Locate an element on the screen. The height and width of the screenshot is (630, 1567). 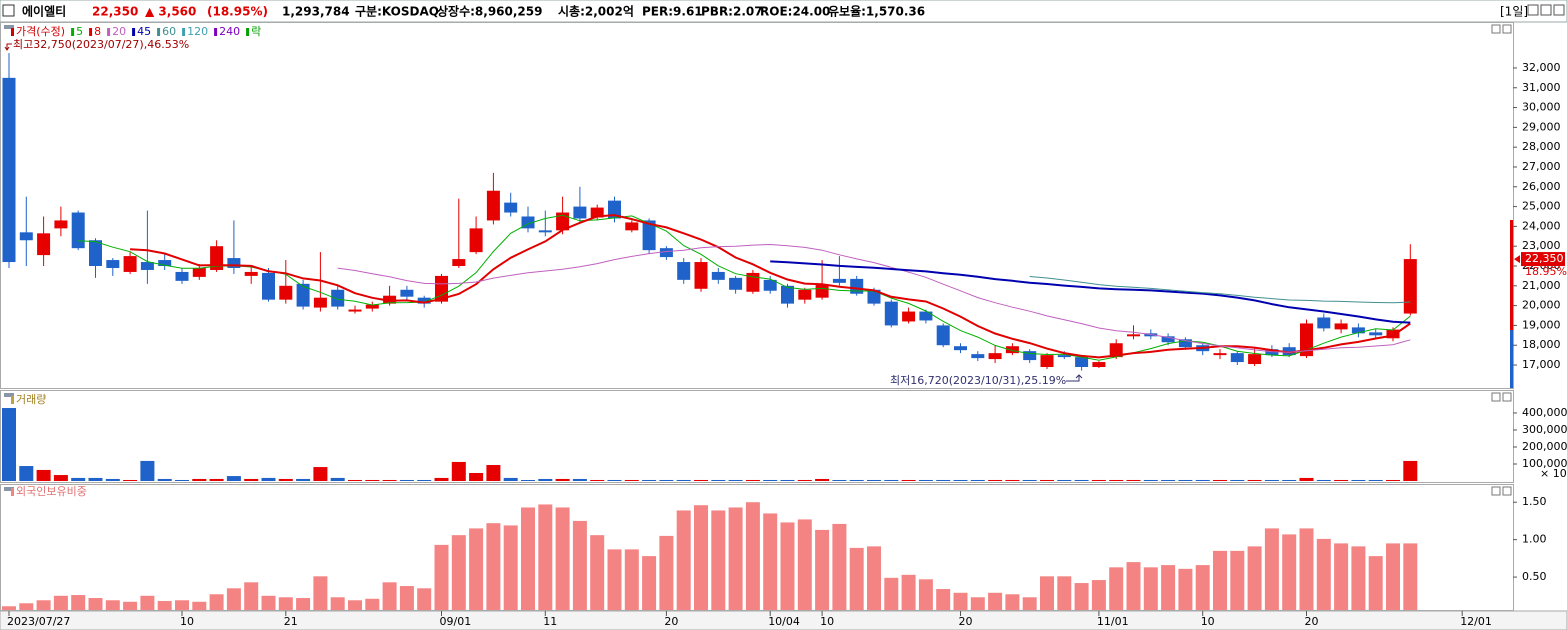
market-cap: 시총:2,002억 is located at coordinates (596, 11).